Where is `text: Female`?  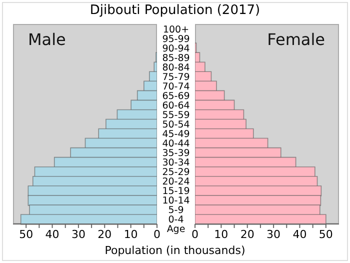 text: Female is located at coordinates (296, 39).